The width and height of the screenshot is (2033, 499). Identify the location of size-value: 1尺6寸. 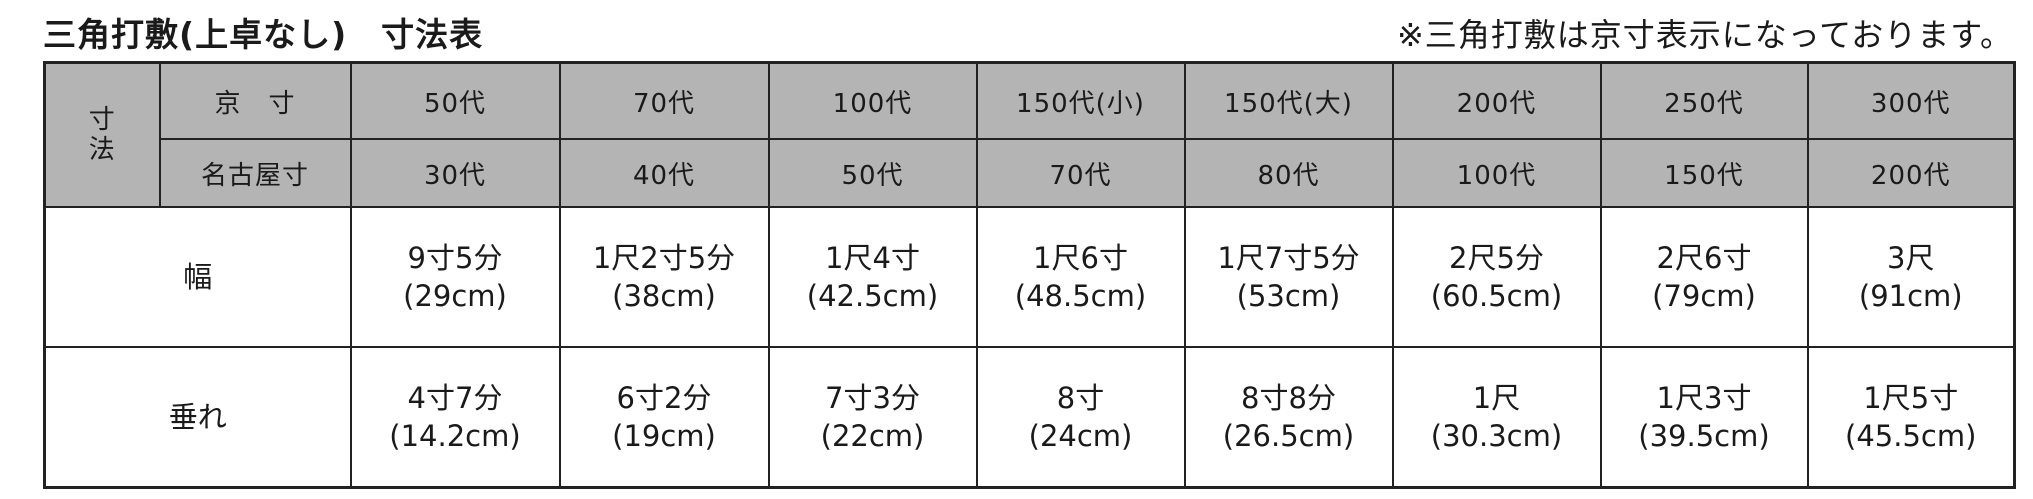
(1080, 258).